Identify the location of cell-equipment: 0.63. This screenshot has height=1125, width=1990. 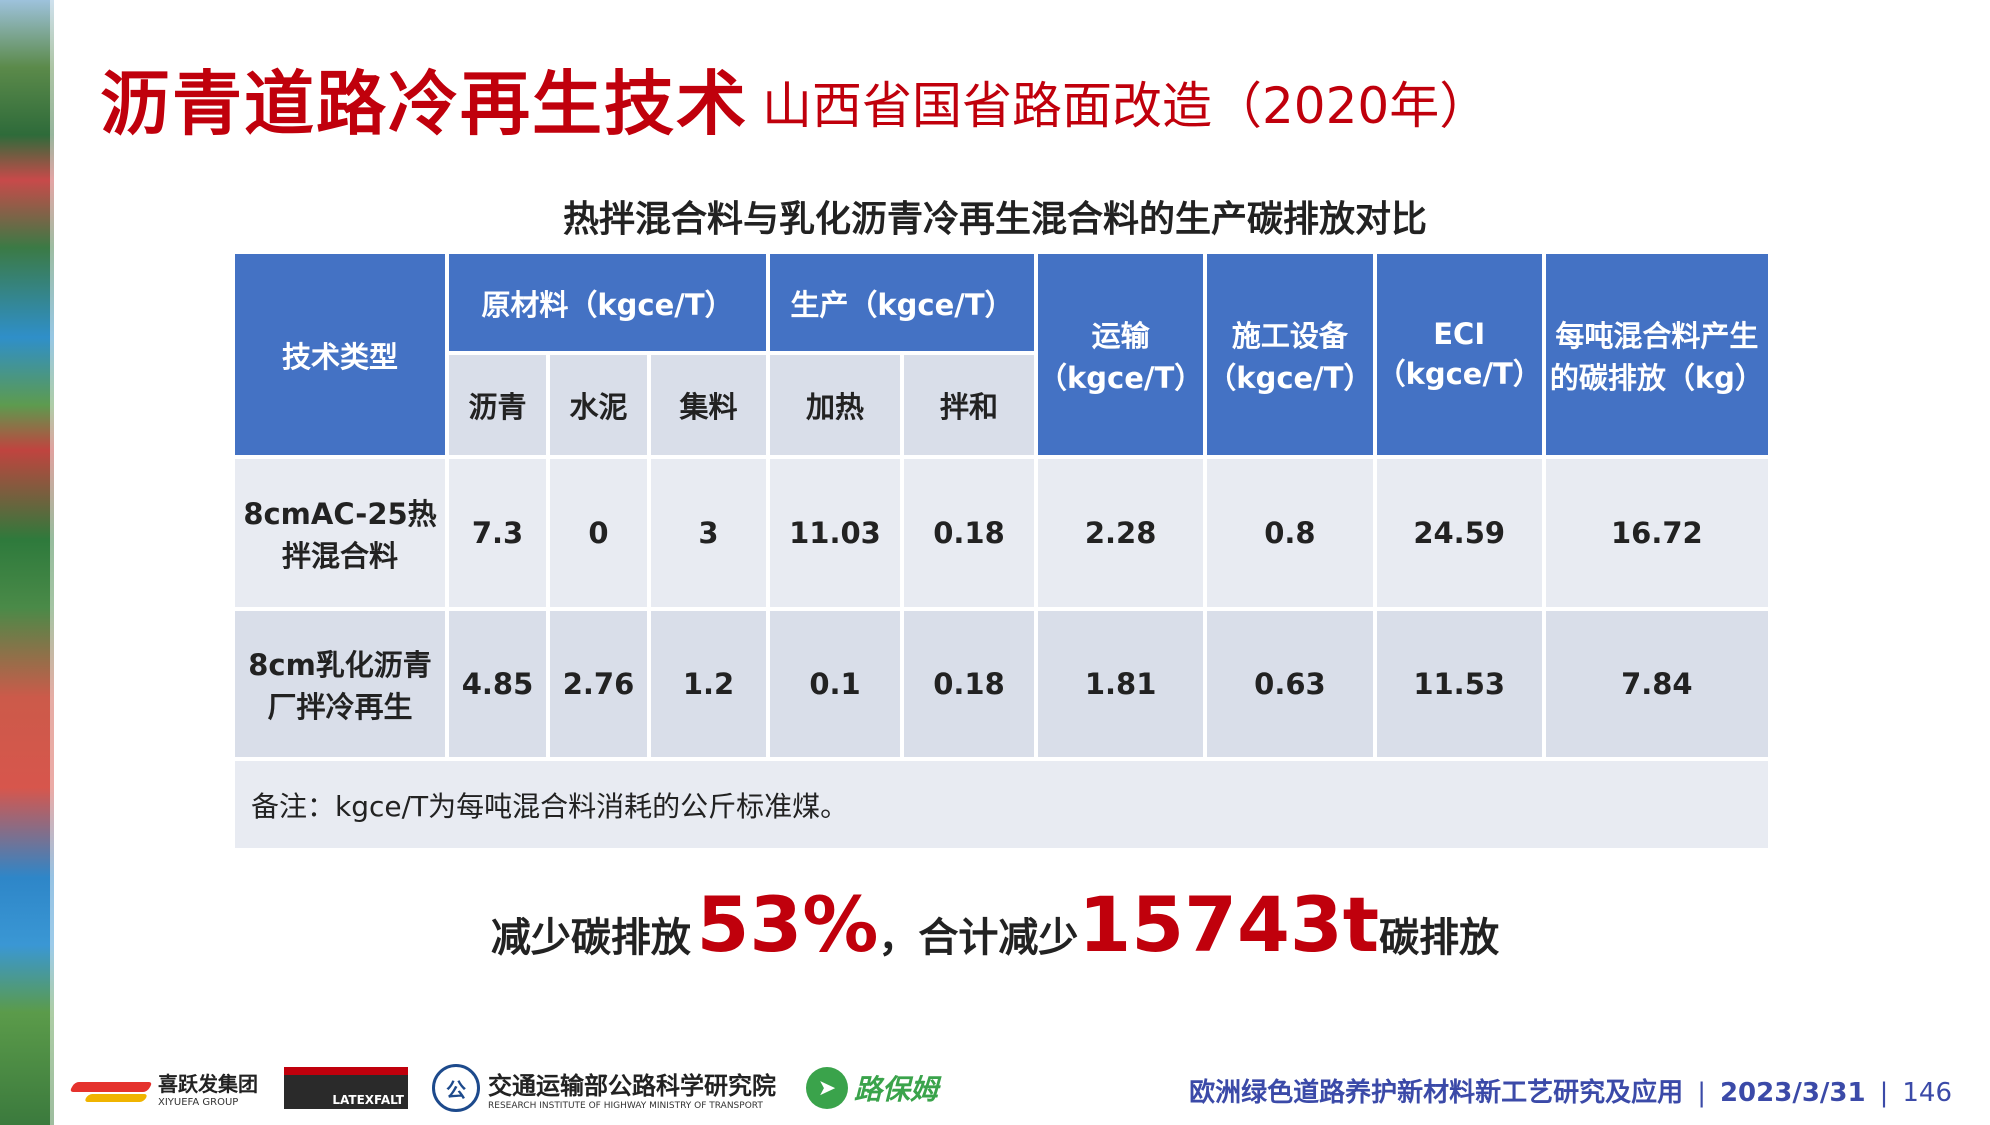
(1290, 684).